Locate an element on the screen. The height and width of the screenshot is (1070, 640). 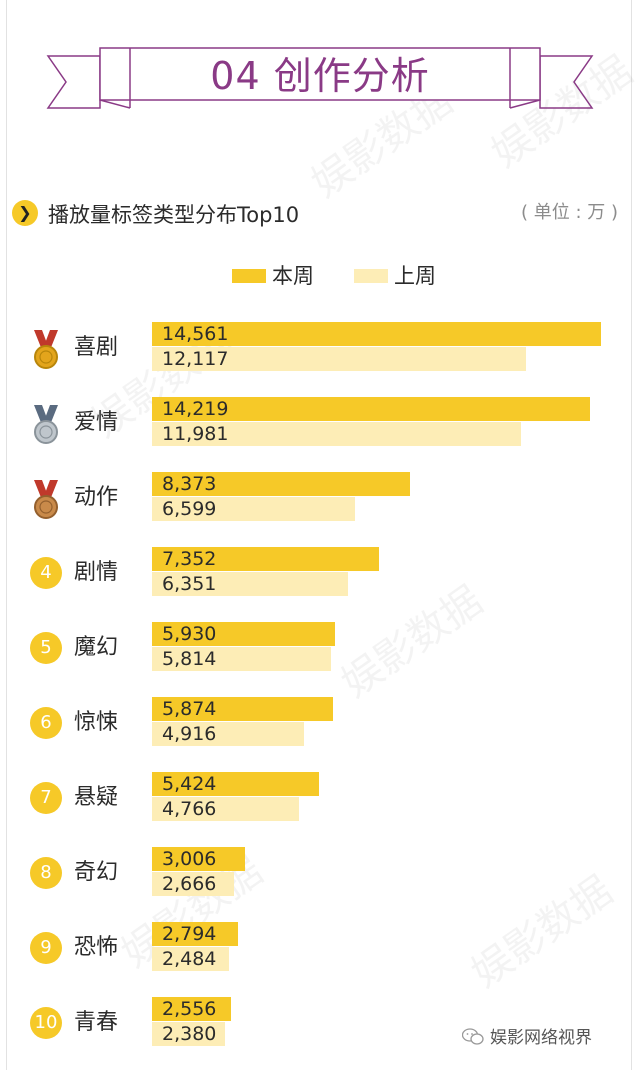
value-label-current-week: 5,874 is located at coordinates (189, 709).